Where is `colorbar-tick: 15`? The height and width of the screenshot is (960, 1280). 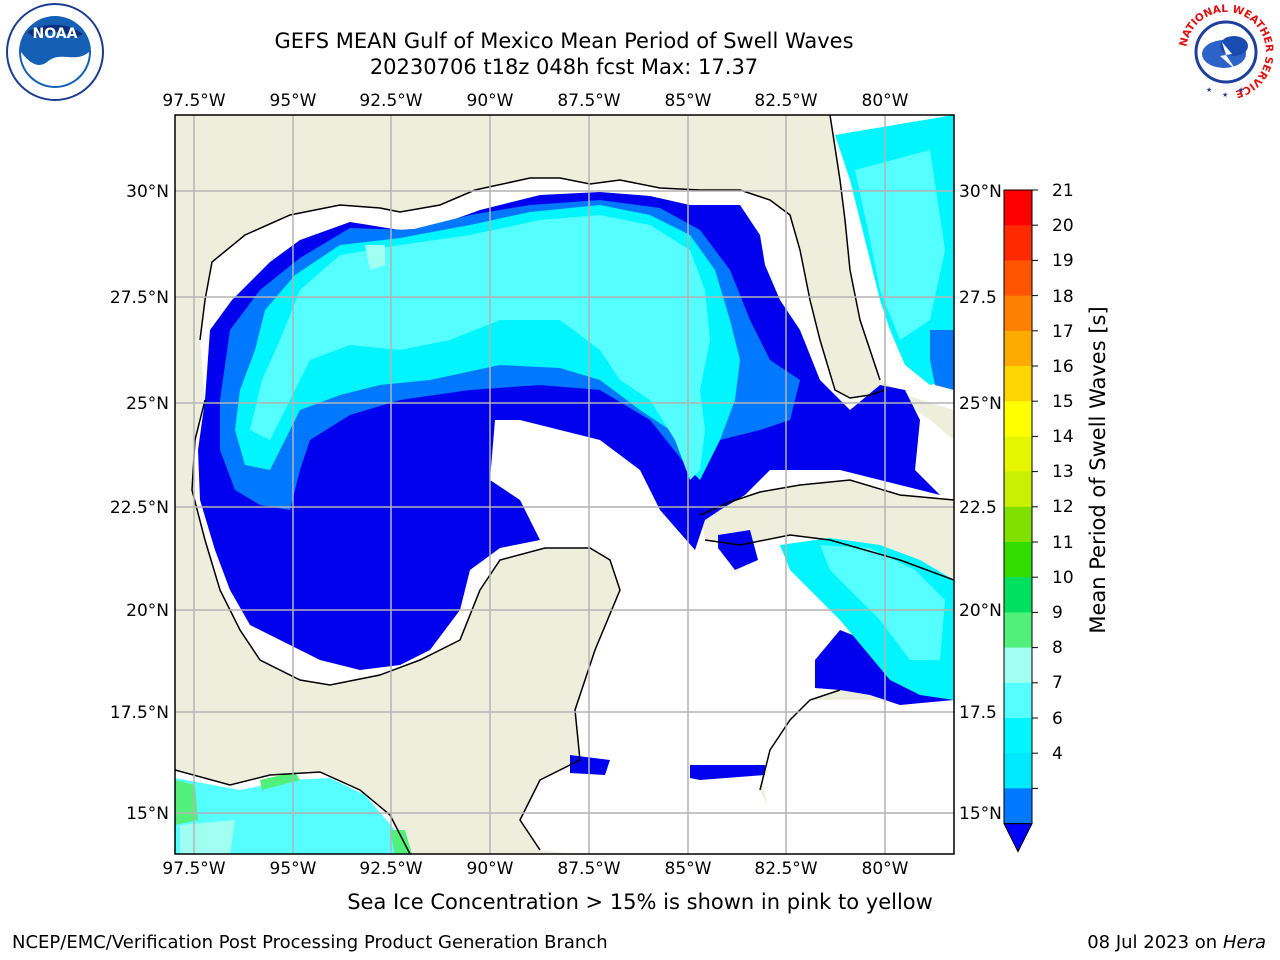 colorbar-tick: 15 is located at coordinates (1063, 402).